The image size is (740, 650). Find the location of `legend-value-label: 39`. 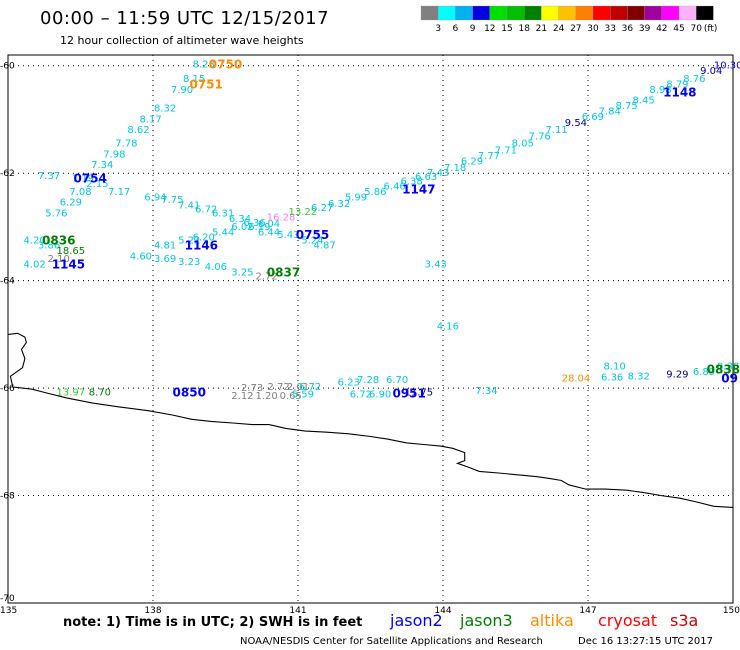

legend-value-label: 39 is located at coordinates (645, 29).